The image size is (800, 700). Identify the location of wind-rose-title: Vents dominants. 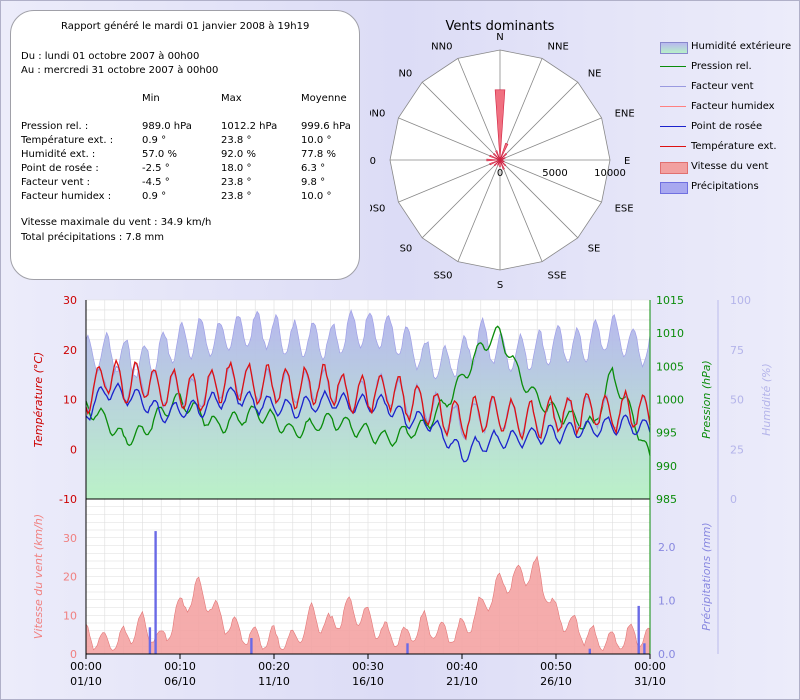
(500, 26).